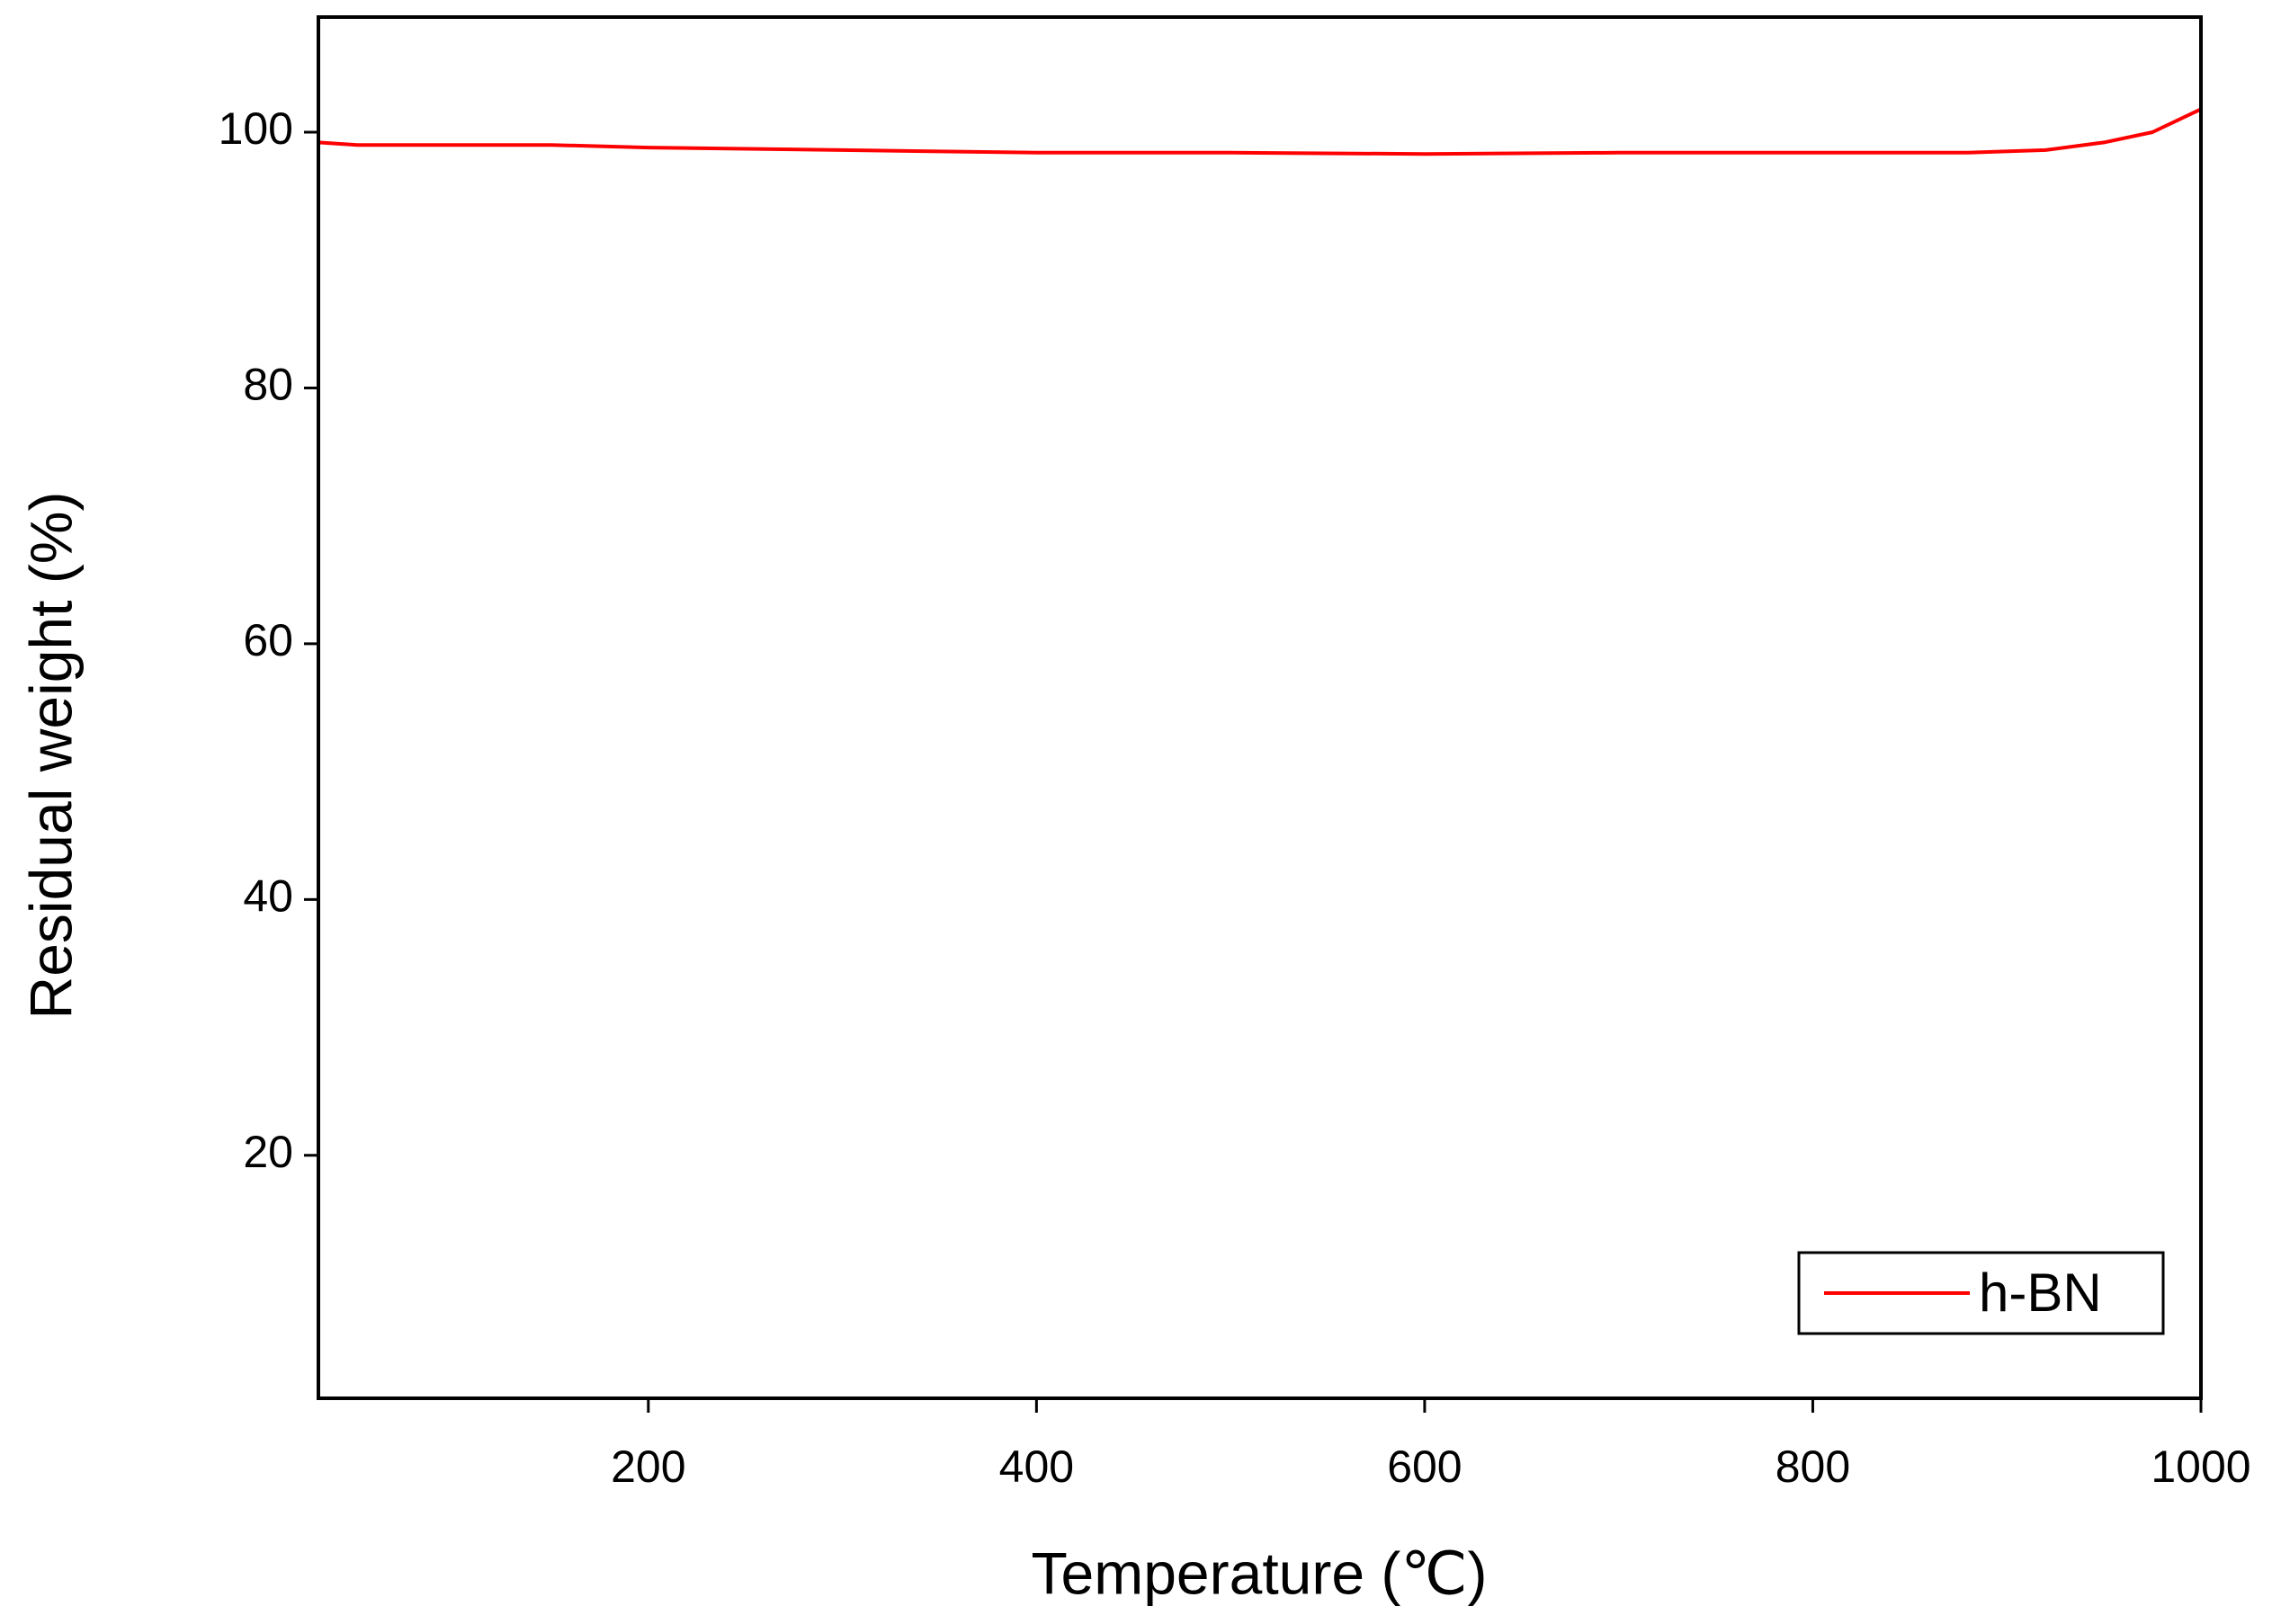 This screenshot has width=2272, height=1624. I want to click on legend: h-BN, so click(1981, 1293).